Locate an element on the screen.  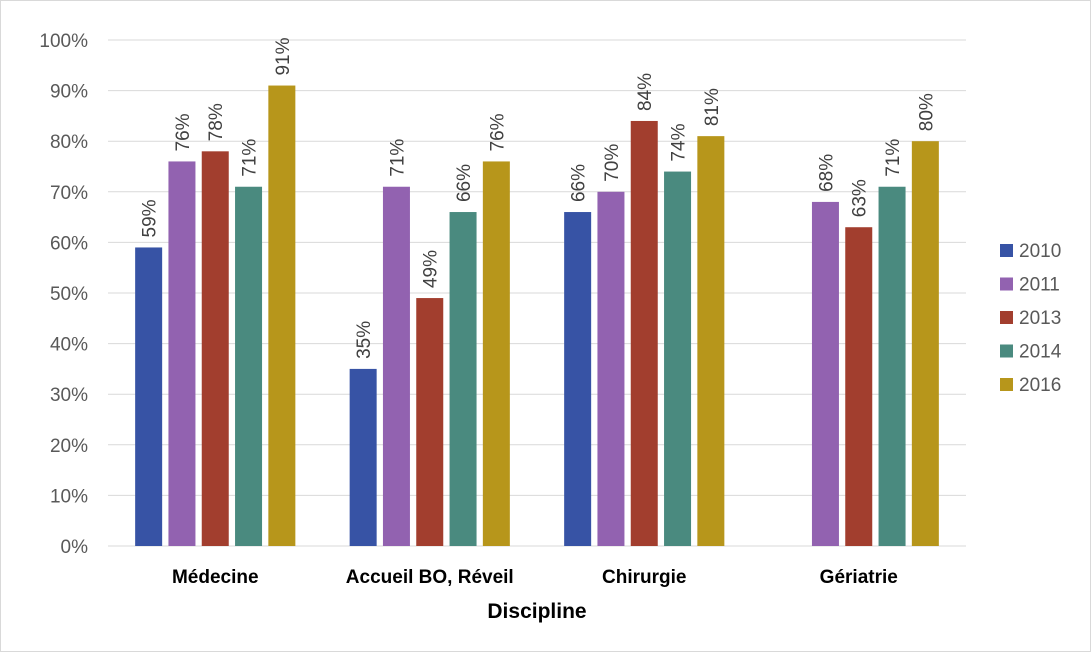
y-tick-label: 90% is located at coordinates (69, 92).